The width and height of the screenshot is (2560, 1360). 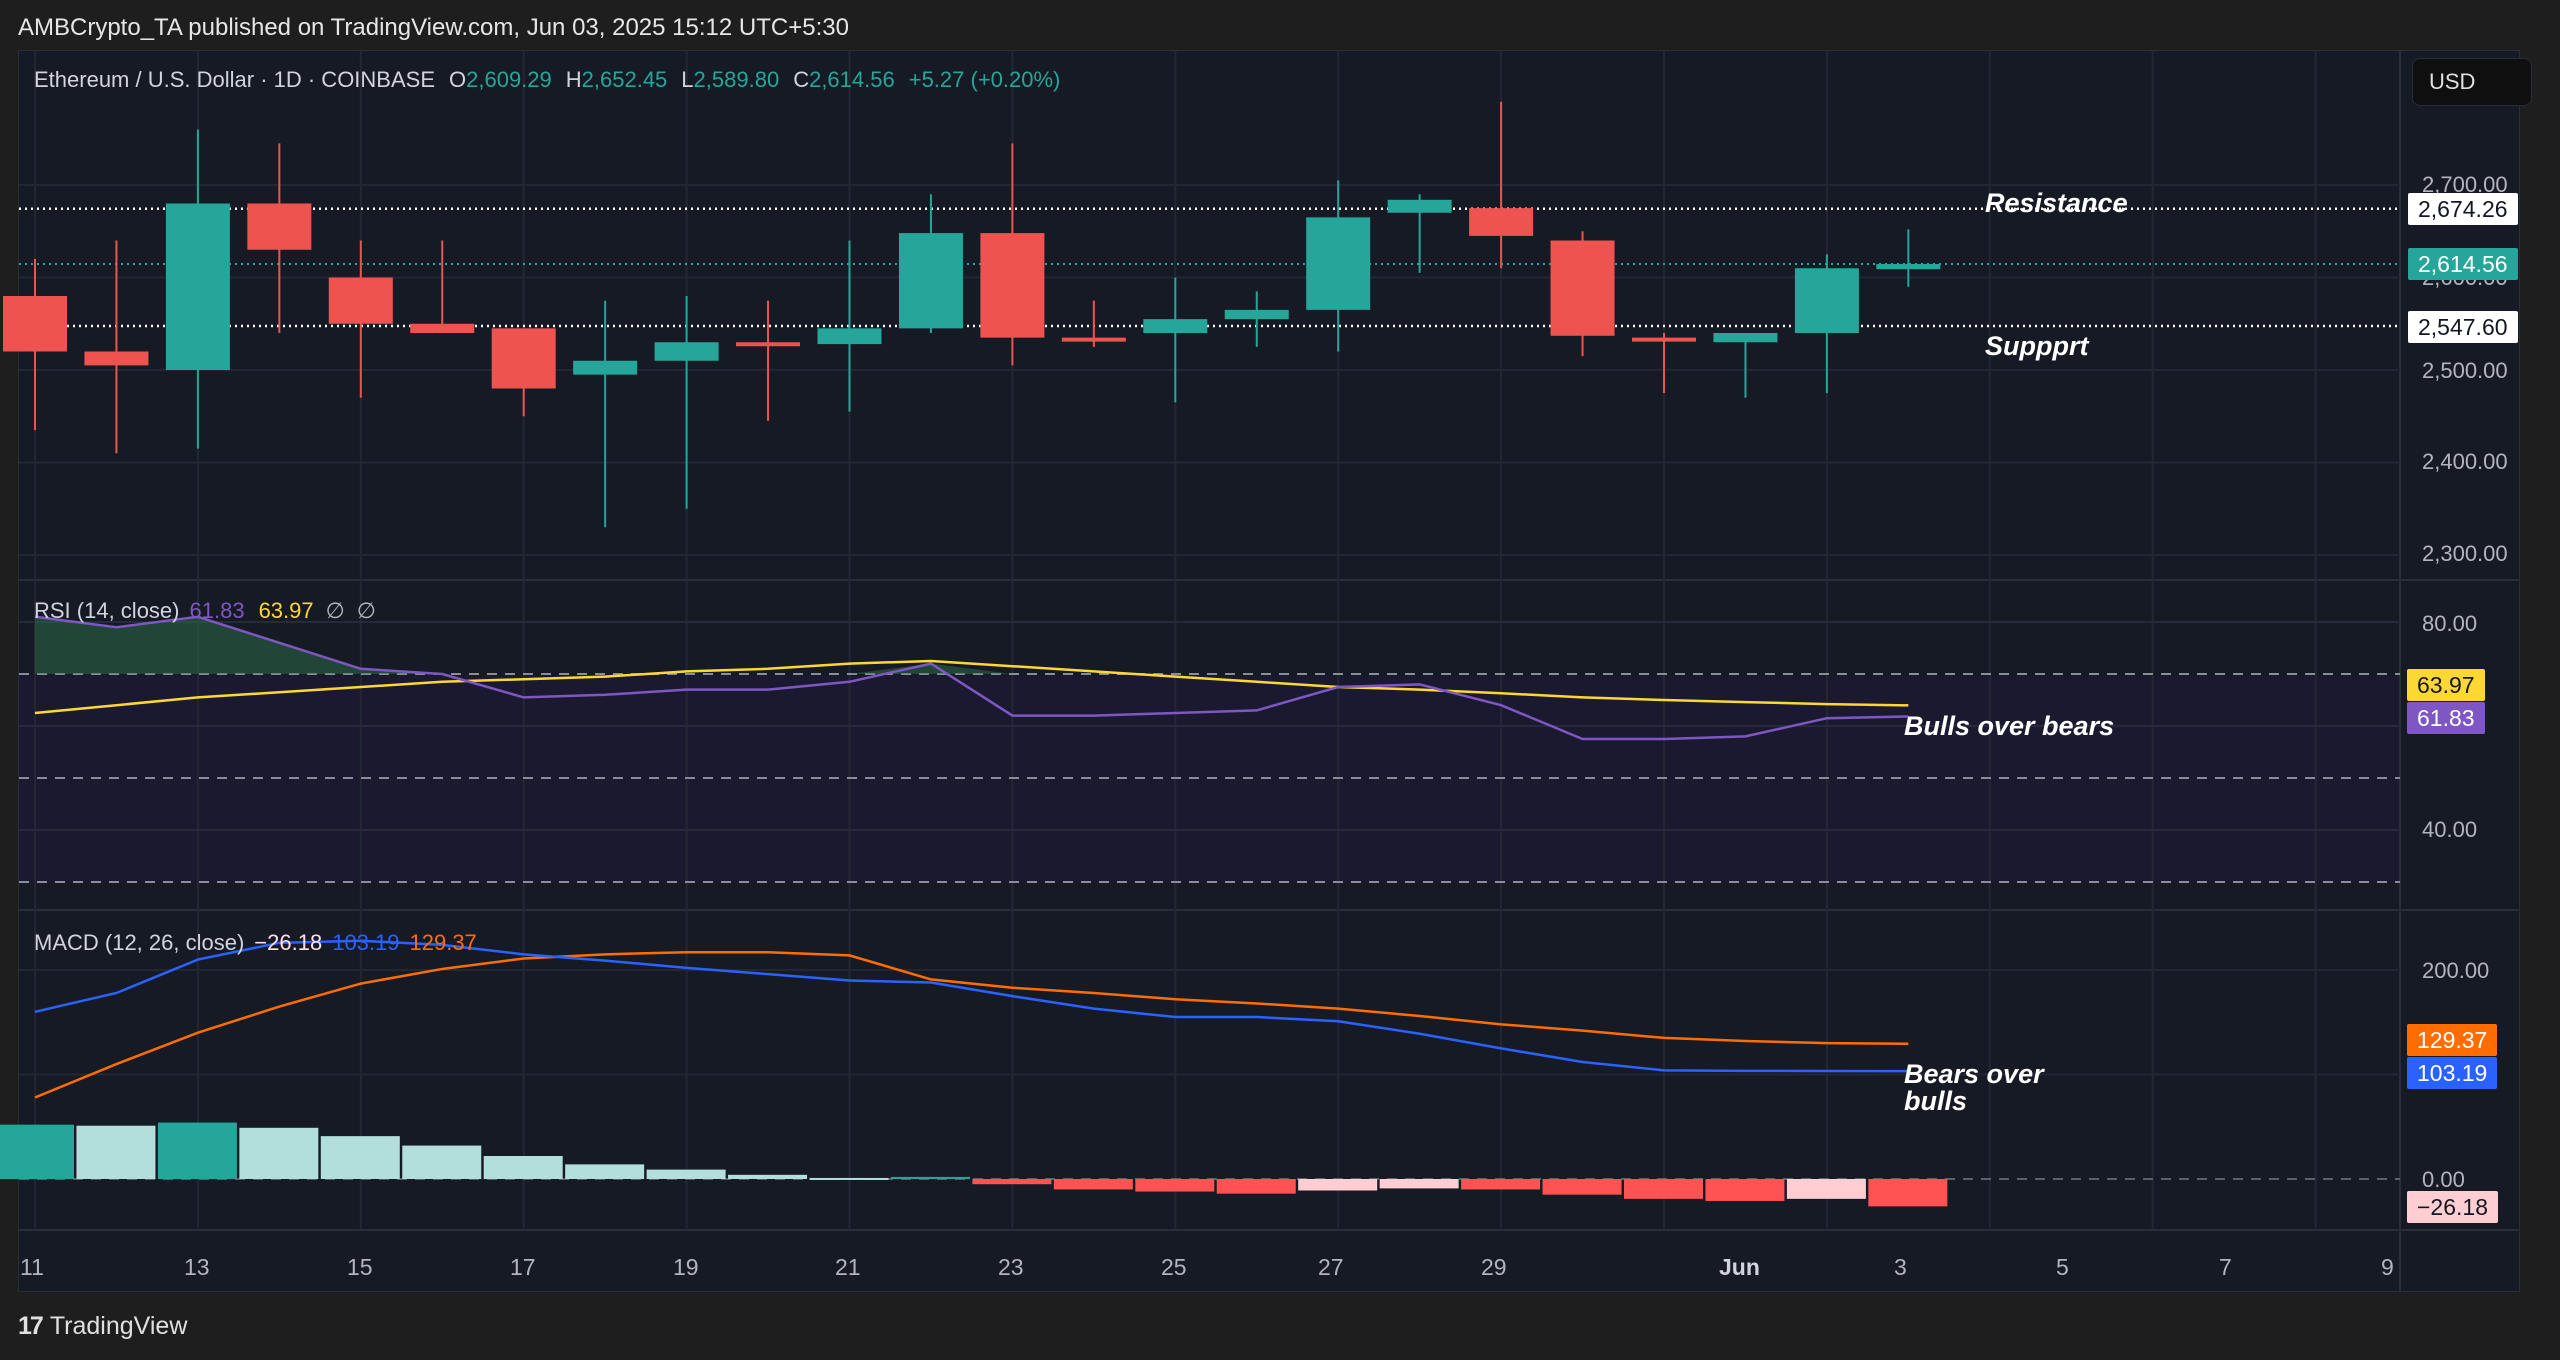 I want to click on x-axis-label: 17, so click(x=523, y=1267).